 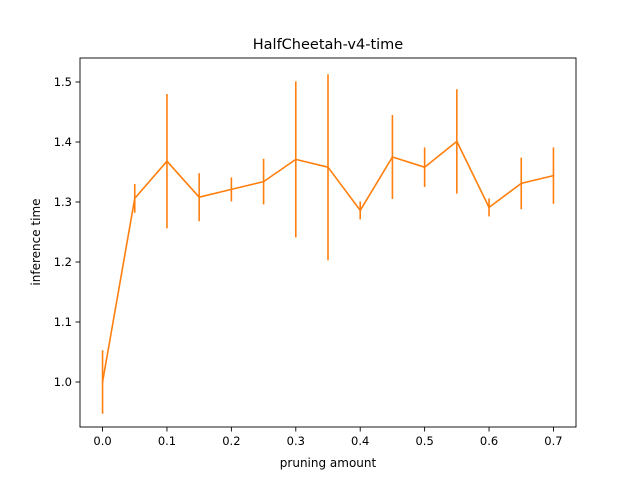 What do you see at coordinates (63, 202) in the screenshot?
I see `y-tick-label: 1.3` at bounding box center [63, 202].